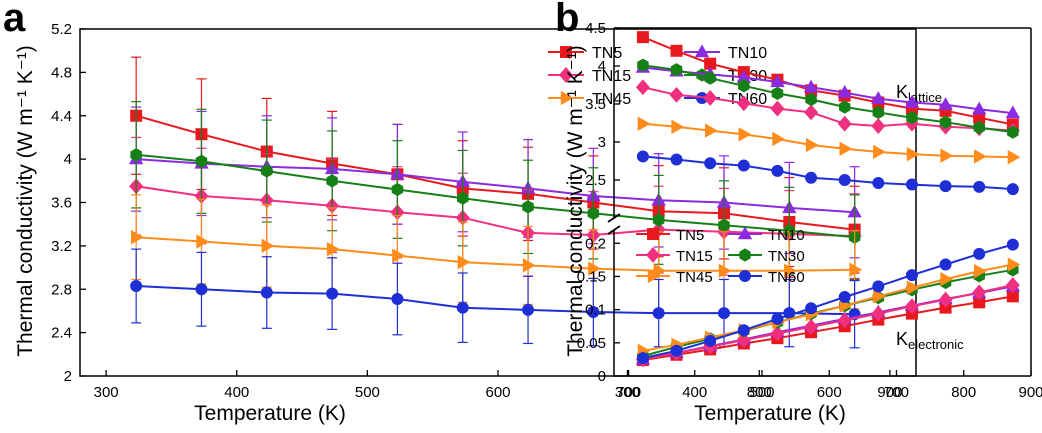  What do you see at coordinates (25, 201) in the screenshot?
I see `panel-a-y-axis-label: Thermal conductivity (W m⁻¹ K⁻¹)` at bounding box center [25, 201].